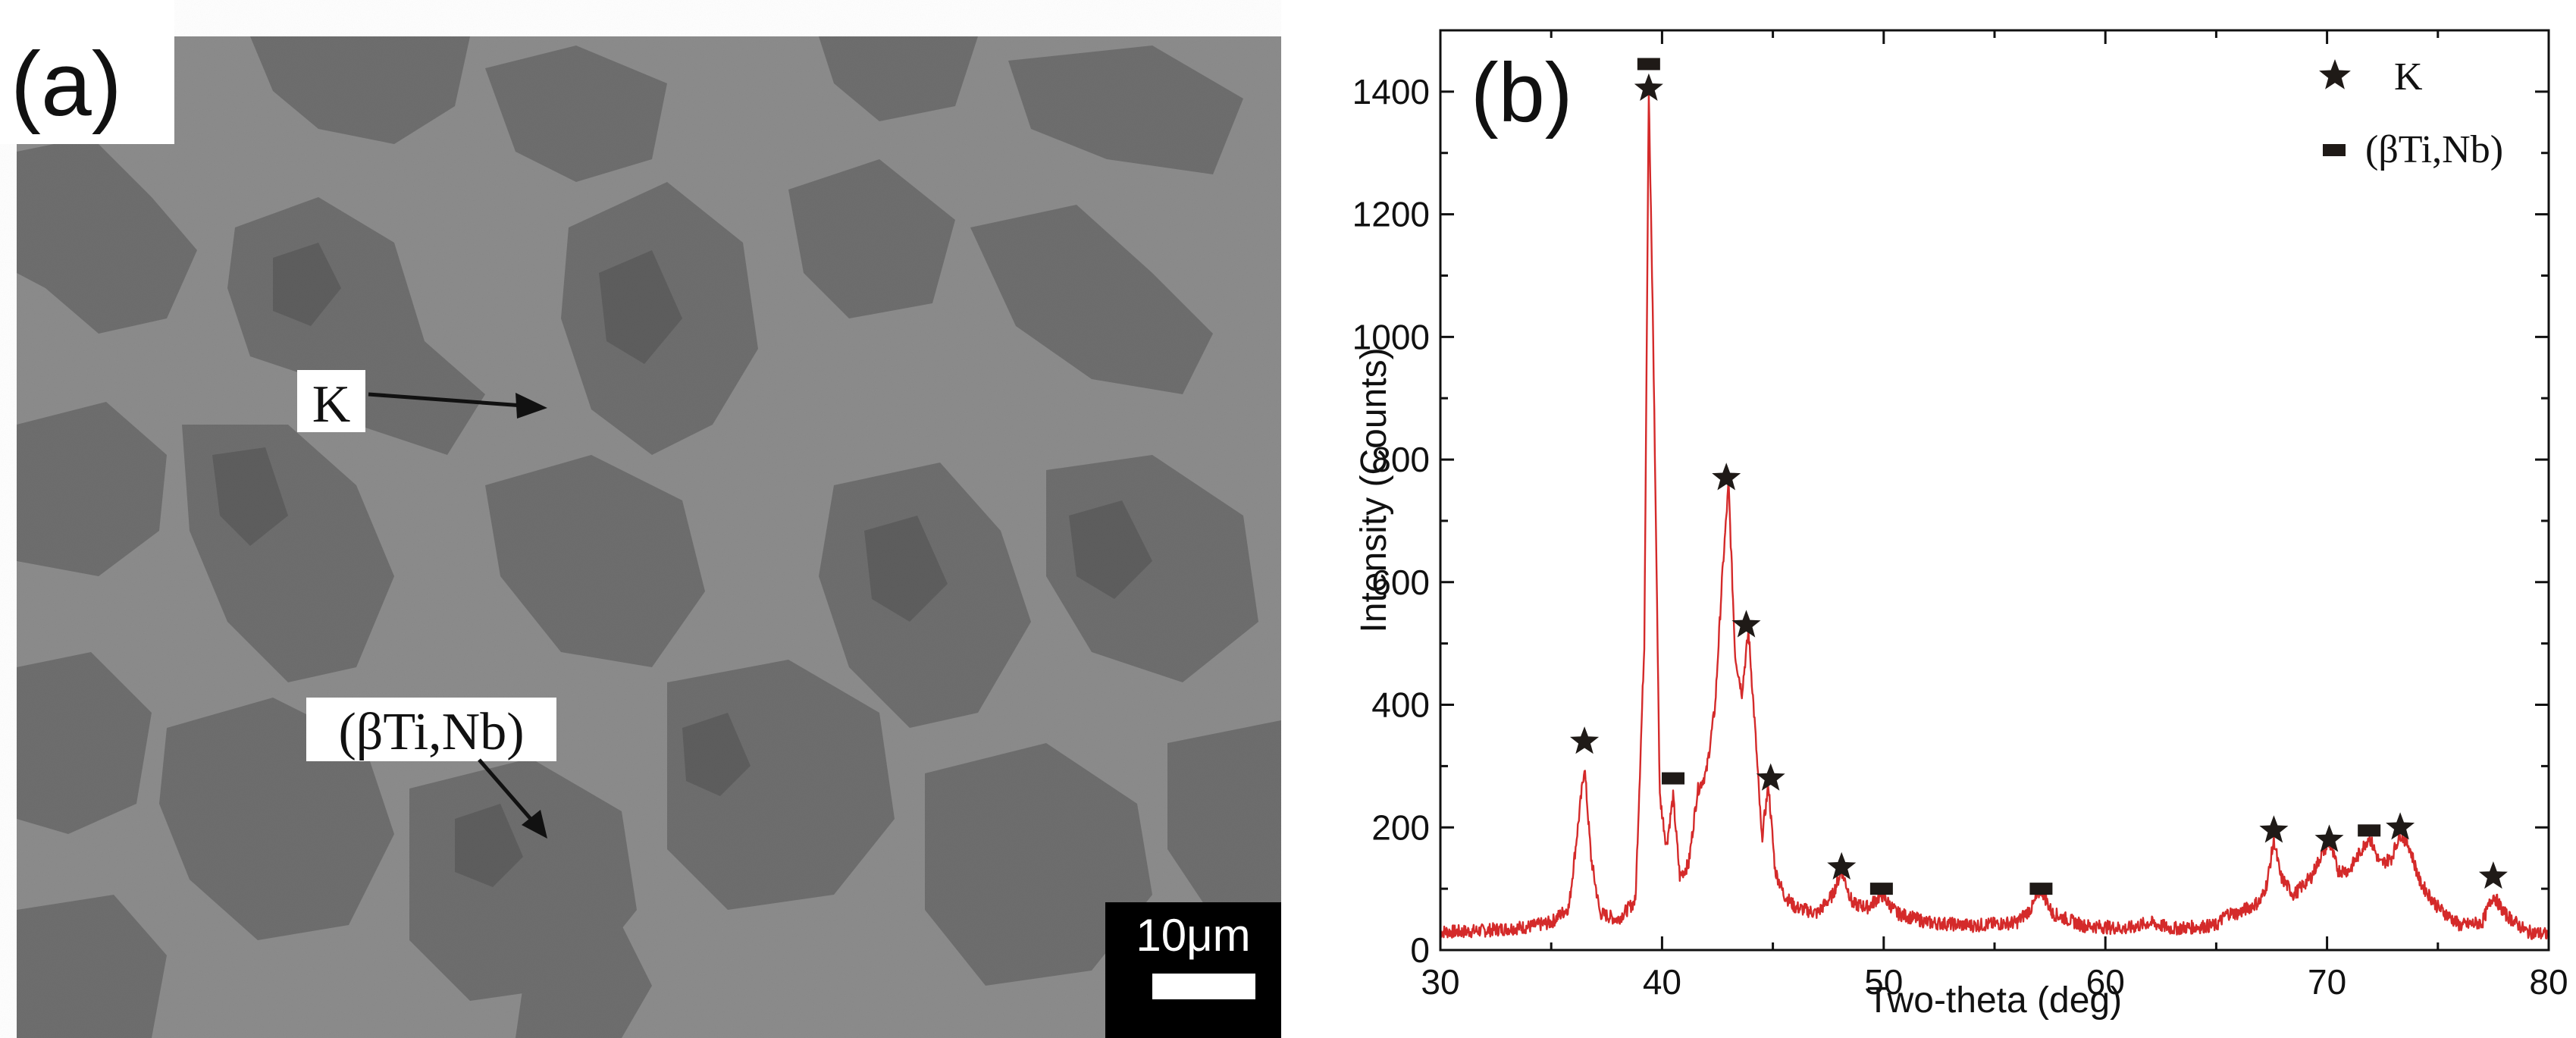 The image size is (2576, 1038). I want to click on y-tick-label: 400, so click(1400, 705).